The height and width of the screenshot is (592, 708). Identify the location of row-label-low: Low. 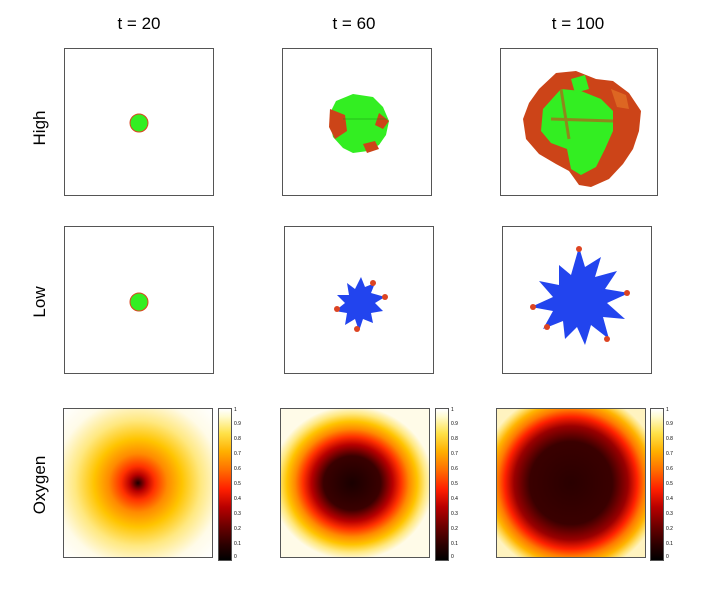
(39, 302).